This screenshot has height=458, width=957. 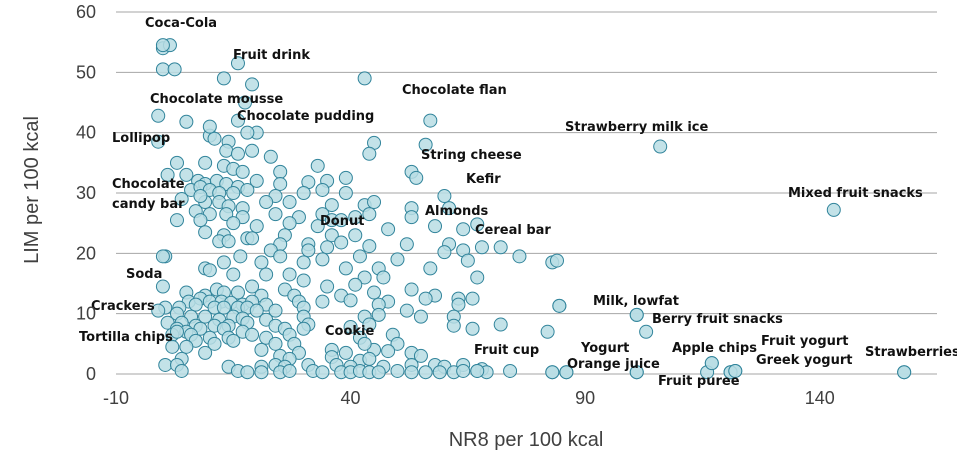 What do you see at coordinates (148, 184) in the screenshot?
I see `point-label-line: Chocolate` at bounding box center [148, 184].